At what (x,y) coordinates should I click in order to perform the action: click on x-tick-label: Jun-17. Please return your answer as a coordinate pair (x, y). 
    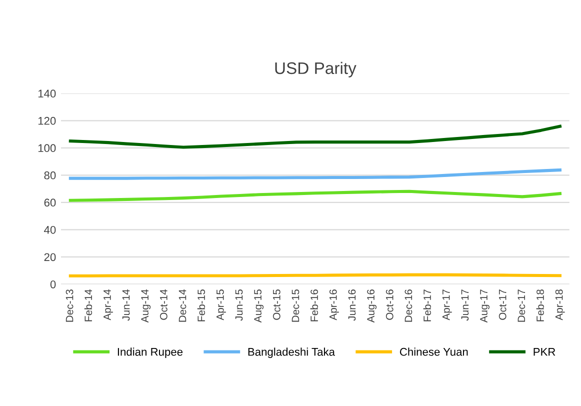
    Looking at the image, I should click on (465, 305).